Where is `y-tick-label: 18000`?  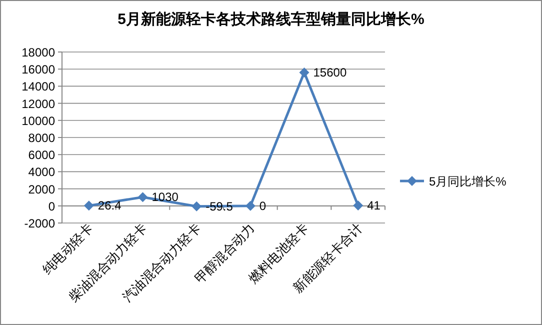
y-tick-label: 18000 is located at coordinates (39, 53).